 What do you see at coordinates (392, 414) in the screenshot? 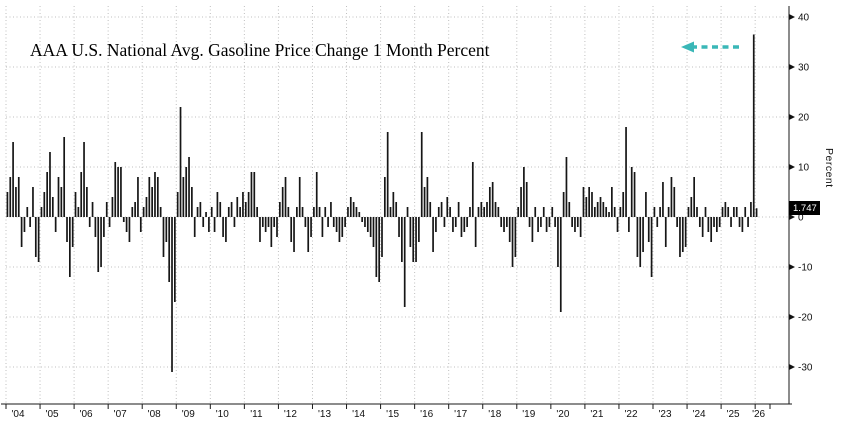
I see `x-tick-label: '15` at bounding box center [392, 414].